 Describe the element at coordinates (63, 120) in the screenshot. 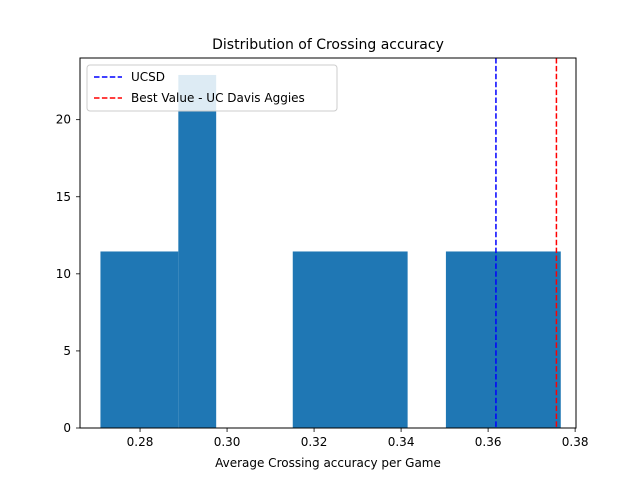

I see `y-tick-label: 20` at that location.